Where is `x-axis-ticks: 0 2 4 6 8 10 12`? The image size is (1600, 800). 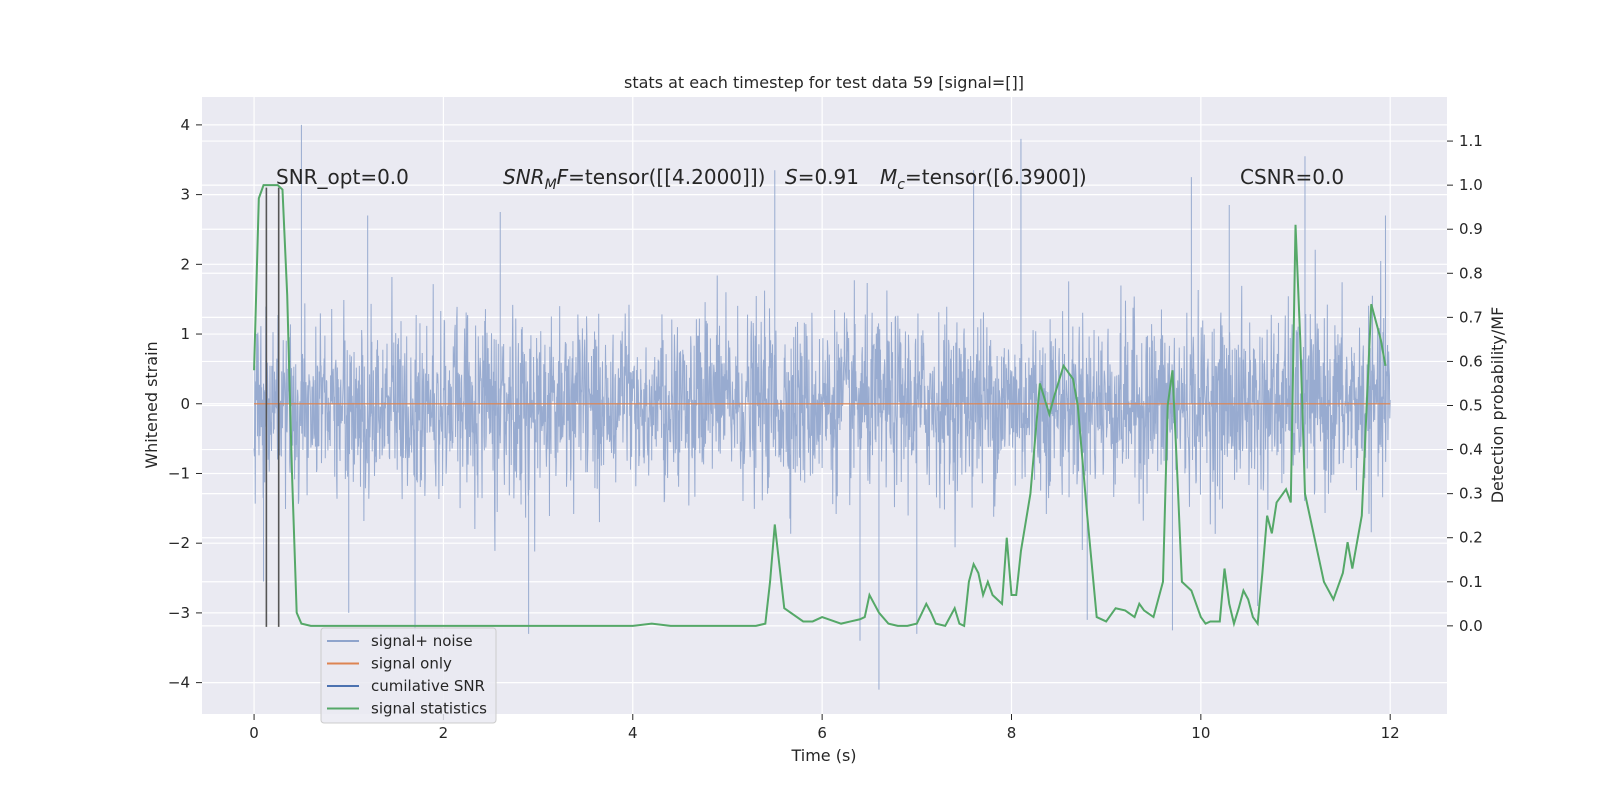 x-axis-ticks: 0 2 4 6 8 10 12 is located at coordinates (824, 728).